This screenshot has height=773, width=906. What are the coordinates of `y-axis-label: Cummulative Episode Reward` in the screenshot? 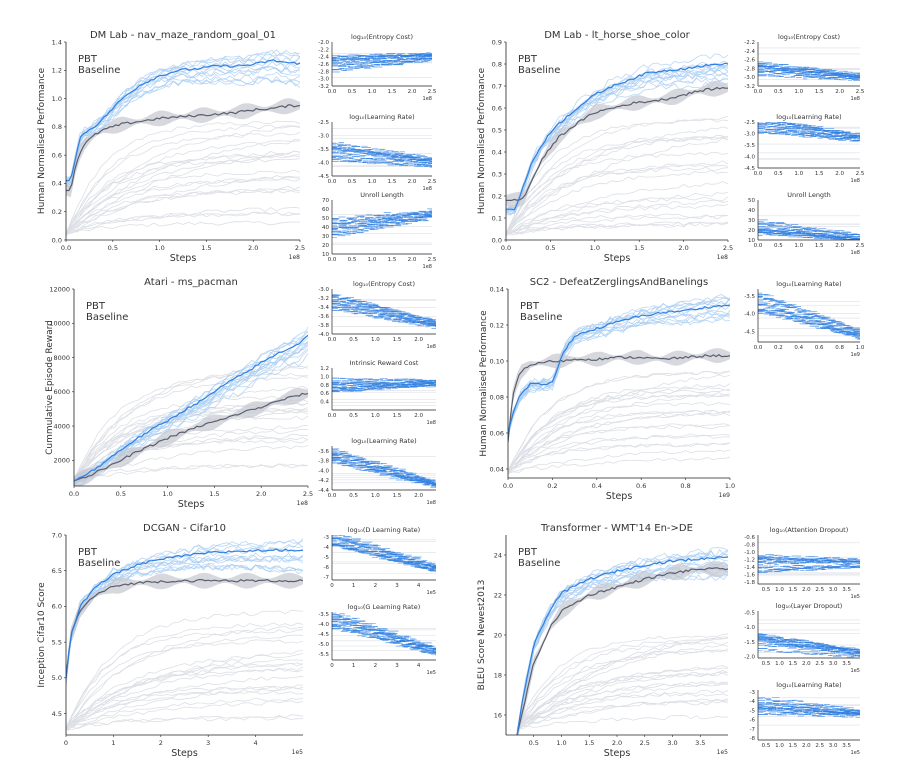 It's located at (50, 387).